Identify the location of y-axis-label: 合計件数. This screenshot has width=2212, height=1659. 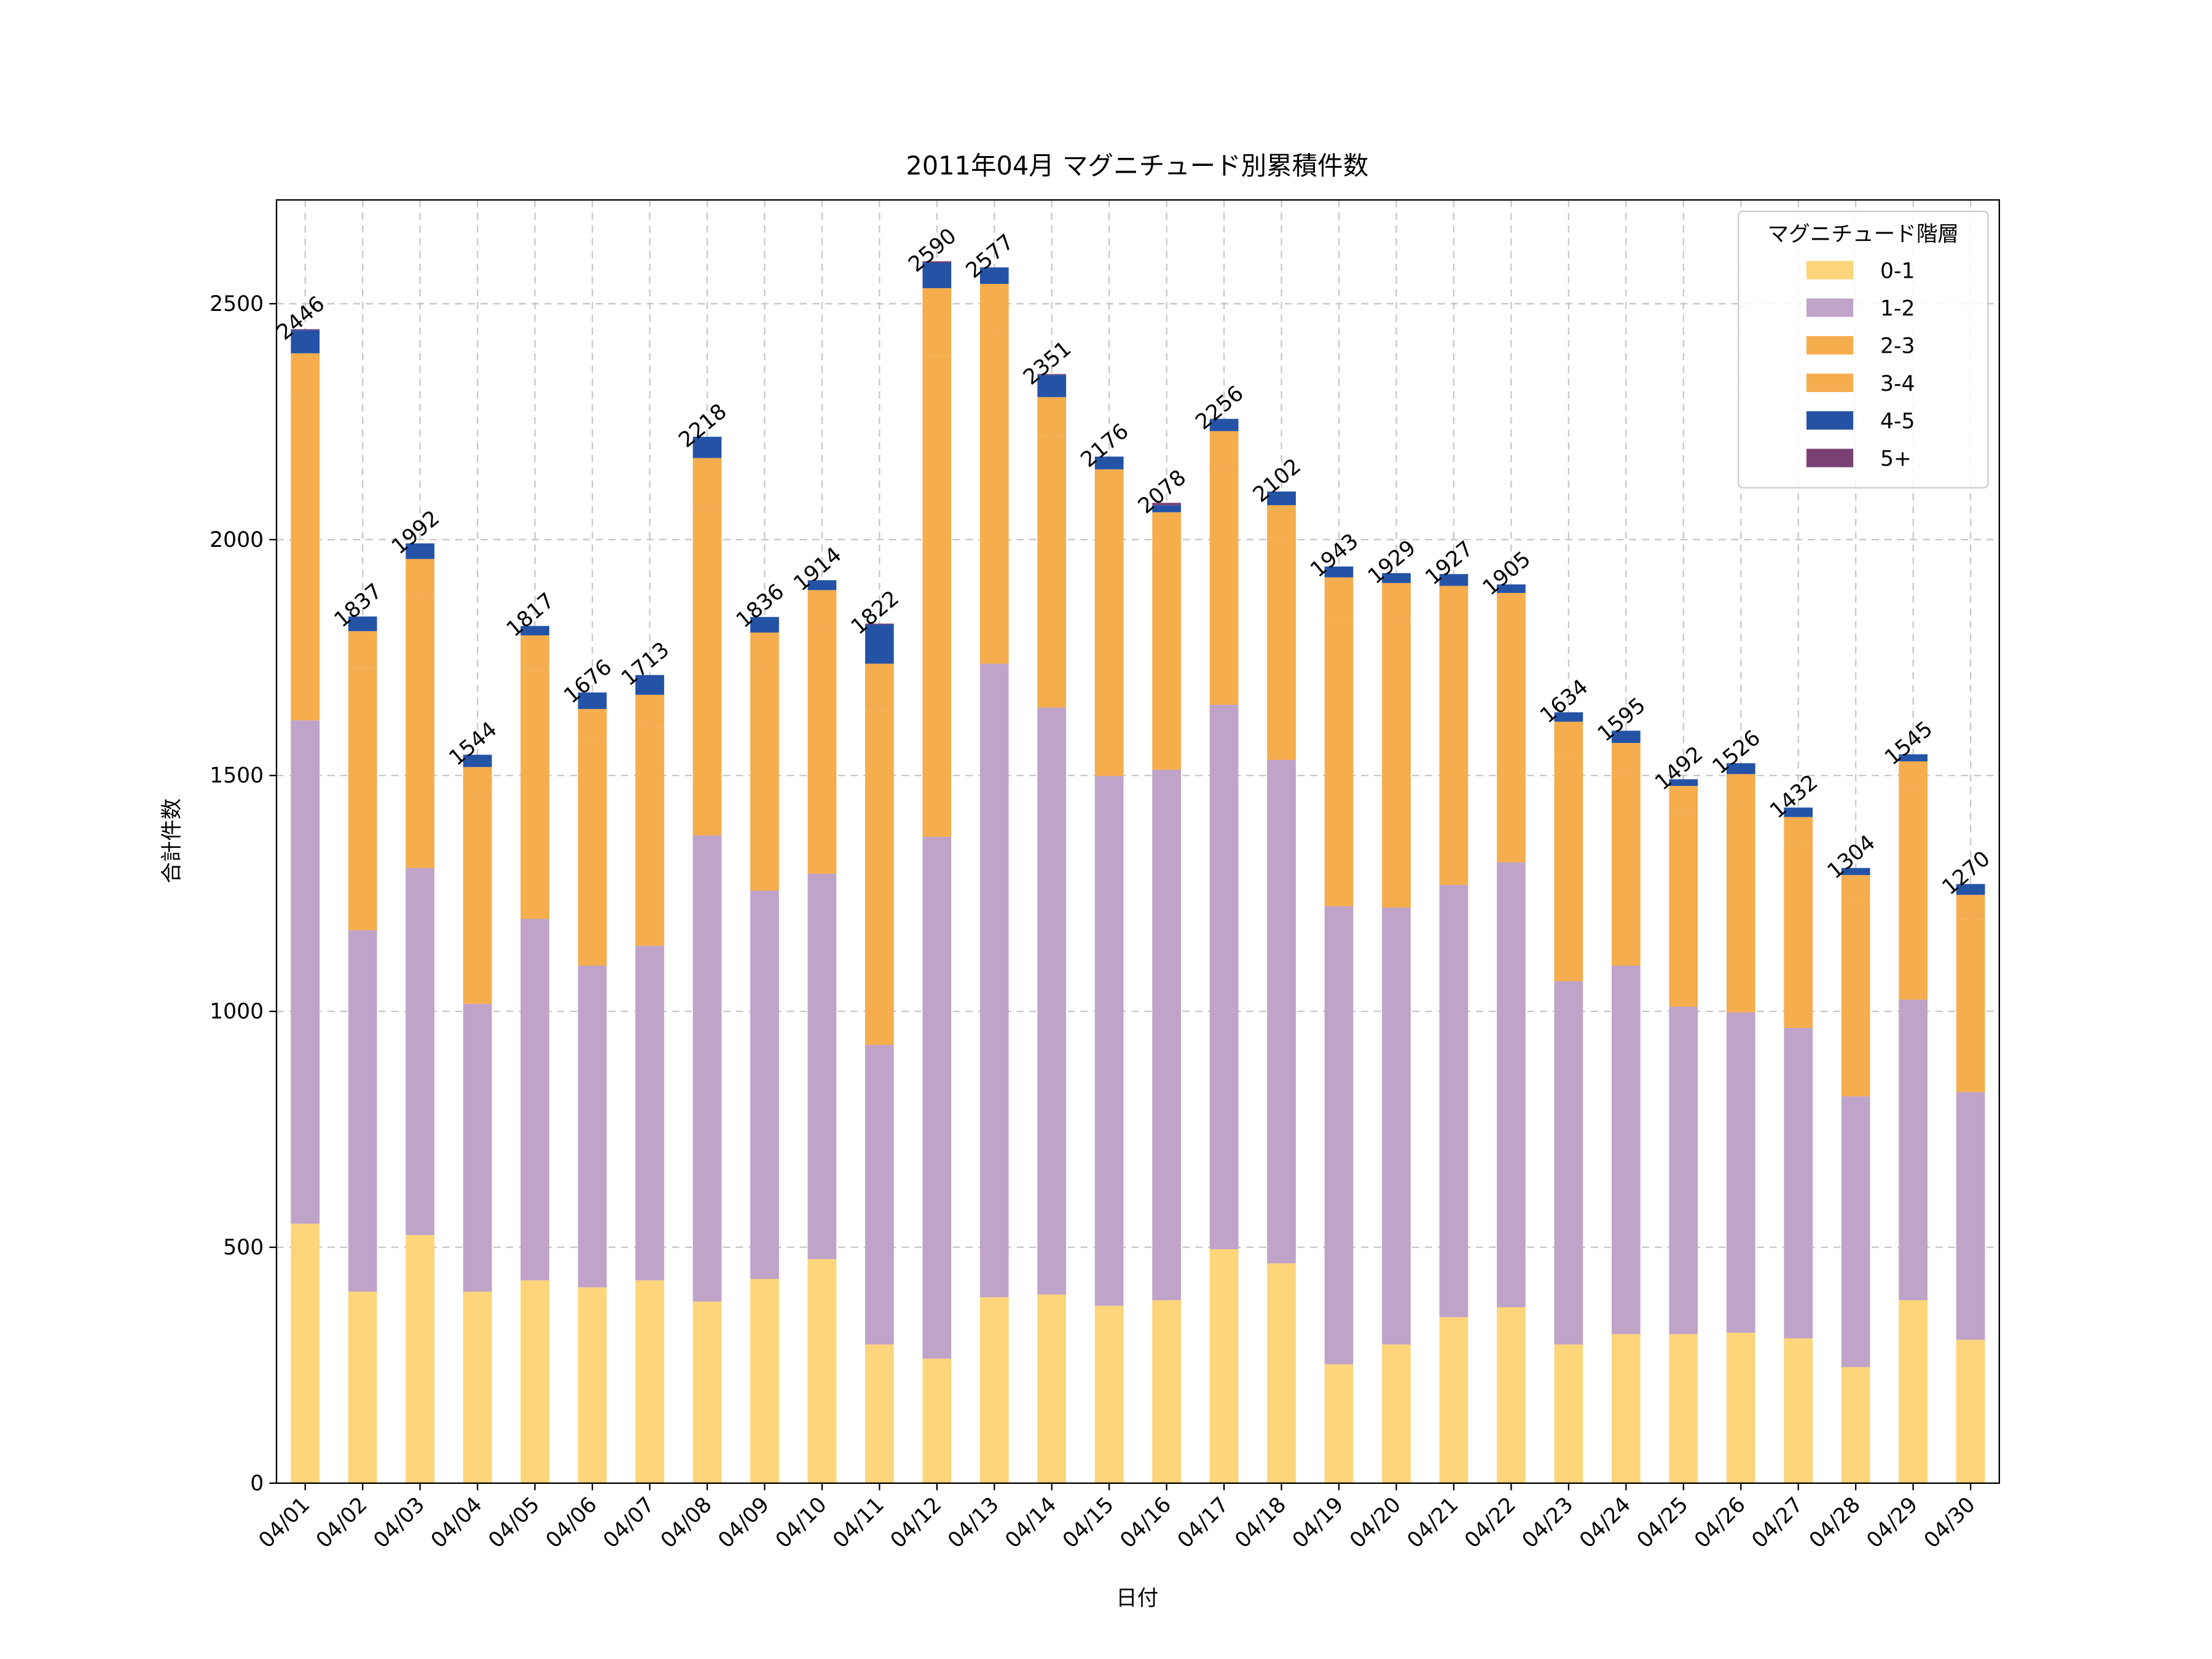
(172, 840).